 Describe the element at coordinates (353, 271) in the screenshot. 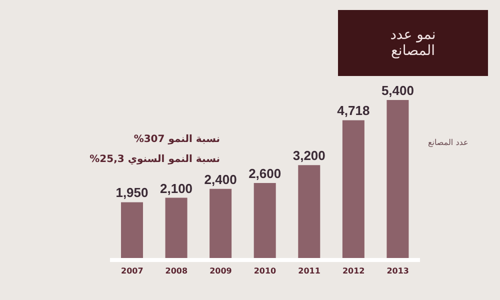

I see `x-tick-label: 2012` at that location.